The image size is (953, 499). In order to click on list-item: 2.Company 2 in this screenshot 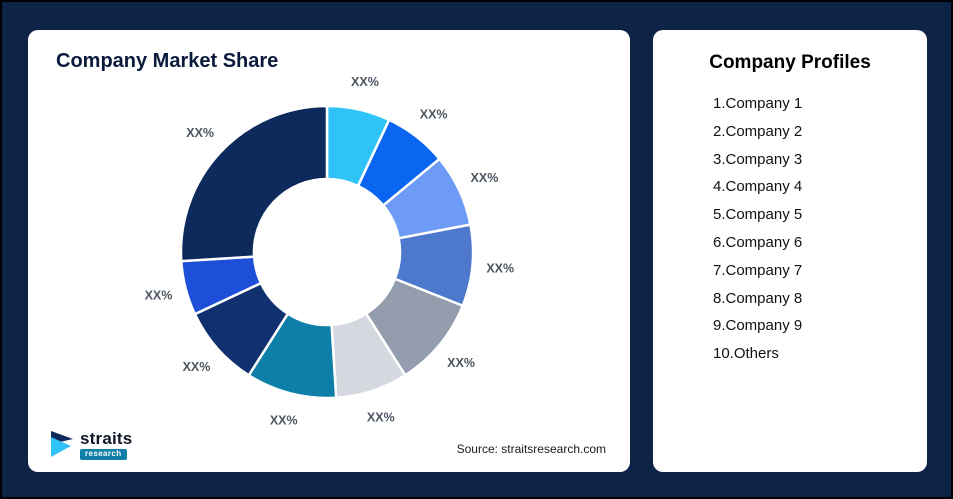, I will do `click(758, 131)`.